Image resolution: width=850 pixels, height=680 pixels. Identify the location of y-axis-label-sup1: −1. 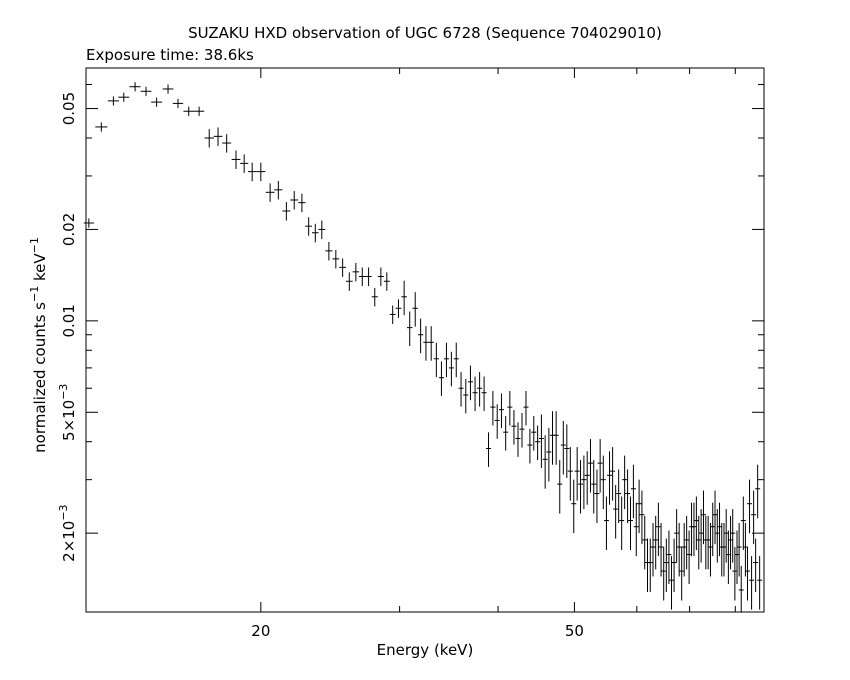
(34, 294).